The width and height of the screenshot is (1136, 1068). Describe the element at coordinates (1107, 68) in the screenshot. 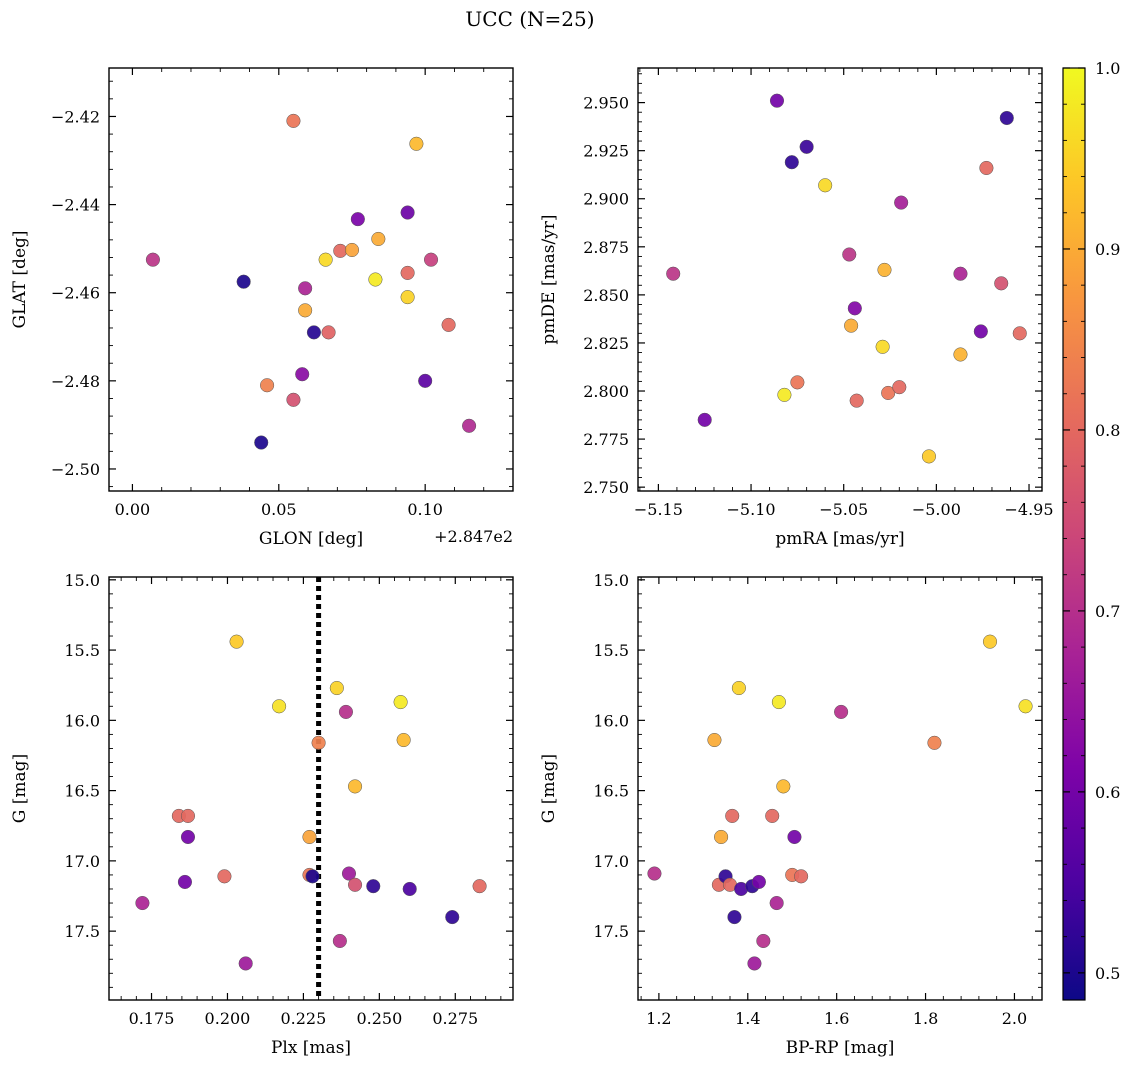

I see `colorbar-tick-label: 1.0` at that location.